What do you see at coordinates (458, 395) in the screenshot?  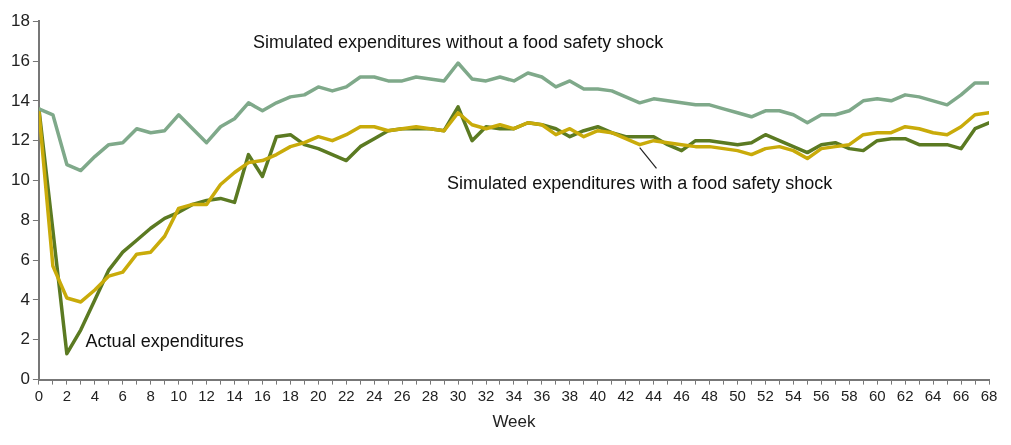 I see `x-tick-label: 30` at bounding box center [458, 395].